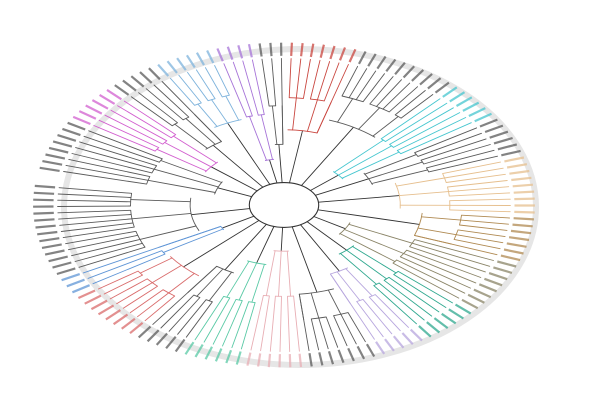 Image resolution: width=600 pixels, height=415 pixels. What do you see at coordinates (184, 266) in the screenshot?
I see `clade-salmon-node` at bounding box center [184, 266].